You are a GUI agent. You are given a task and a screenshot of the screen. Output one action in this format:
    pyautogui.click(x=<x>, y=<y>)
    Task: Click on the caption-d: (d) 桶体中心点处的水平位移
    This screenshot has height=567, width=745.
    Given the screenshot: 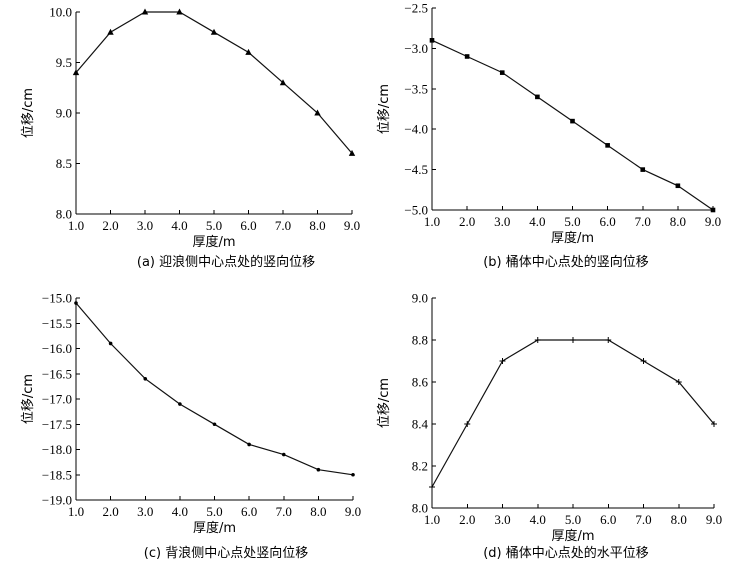 What is the action you would take?
    pyautogui.click(x=566, y=553)
    